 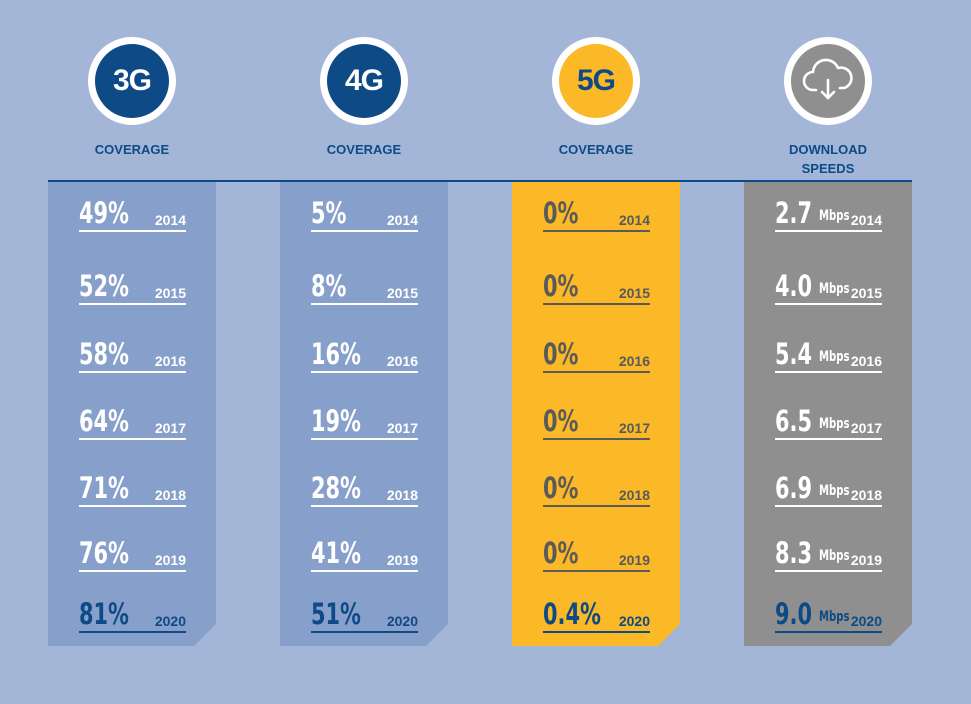 I want to click on column-download-title-line1: DOWNLOAD, so click(x=828, y=149).